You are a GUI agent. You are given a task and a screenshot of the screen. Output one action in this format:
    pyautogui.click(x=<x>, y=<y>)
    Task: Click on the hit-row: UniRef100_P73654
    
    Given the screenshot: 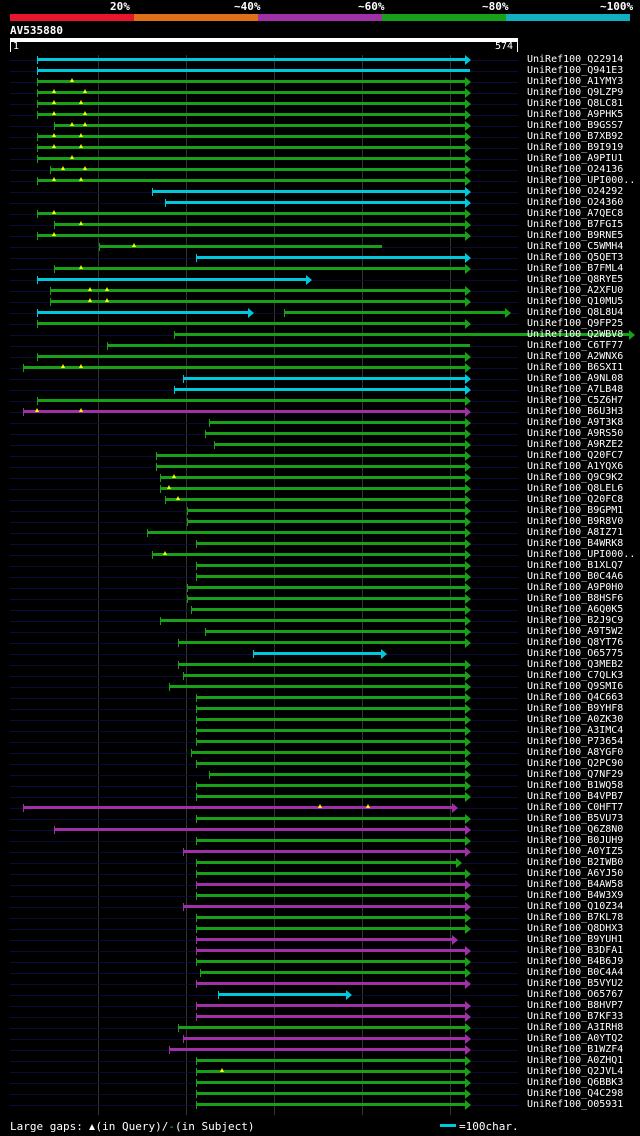 What is the action you would take?
    pyautogui.click(x=320, y=742)
    